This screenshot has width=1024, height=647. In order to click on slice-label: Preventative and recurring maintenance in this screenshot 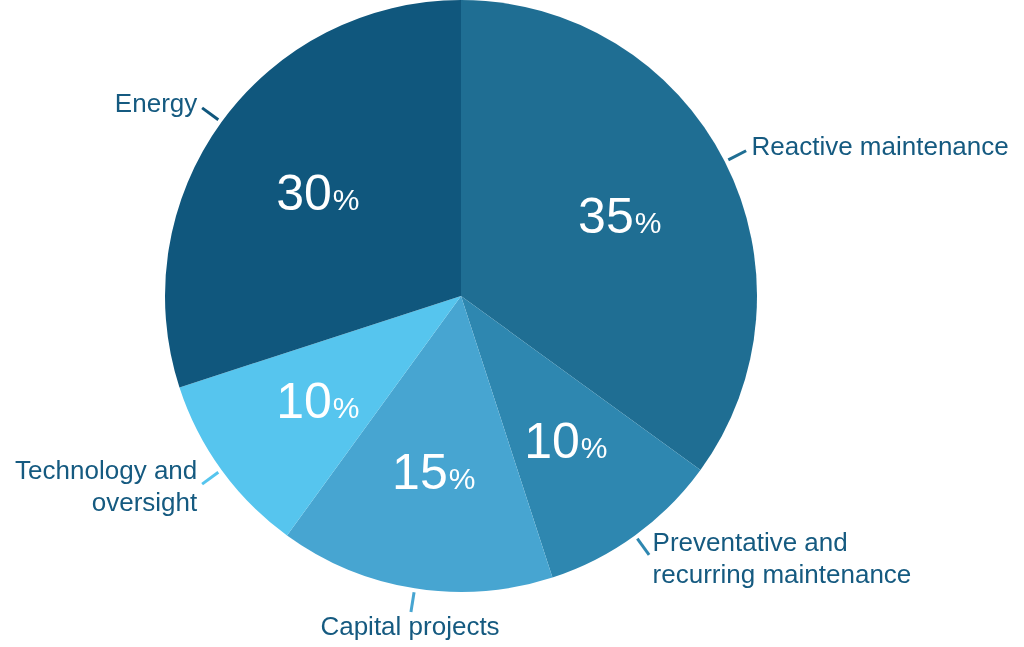, I will do `click(782, 557)`.